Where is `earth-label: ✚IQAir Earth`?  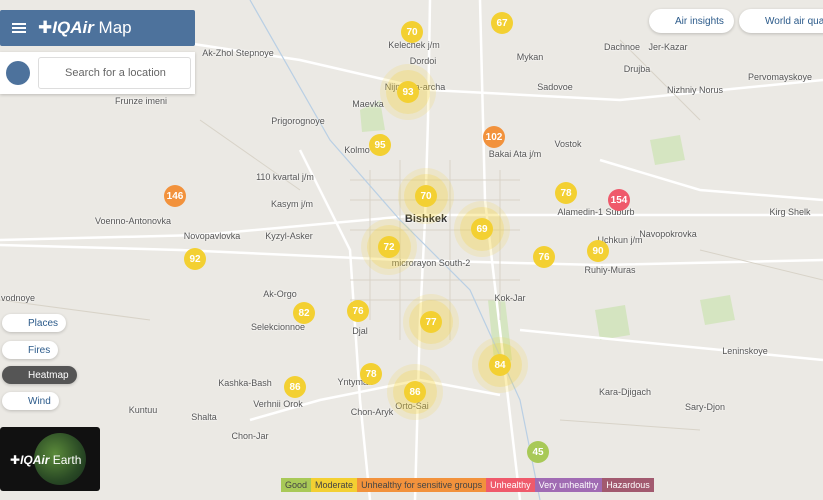
earth-label: ✚IQAir Earth is located at coordinates (46, 460).